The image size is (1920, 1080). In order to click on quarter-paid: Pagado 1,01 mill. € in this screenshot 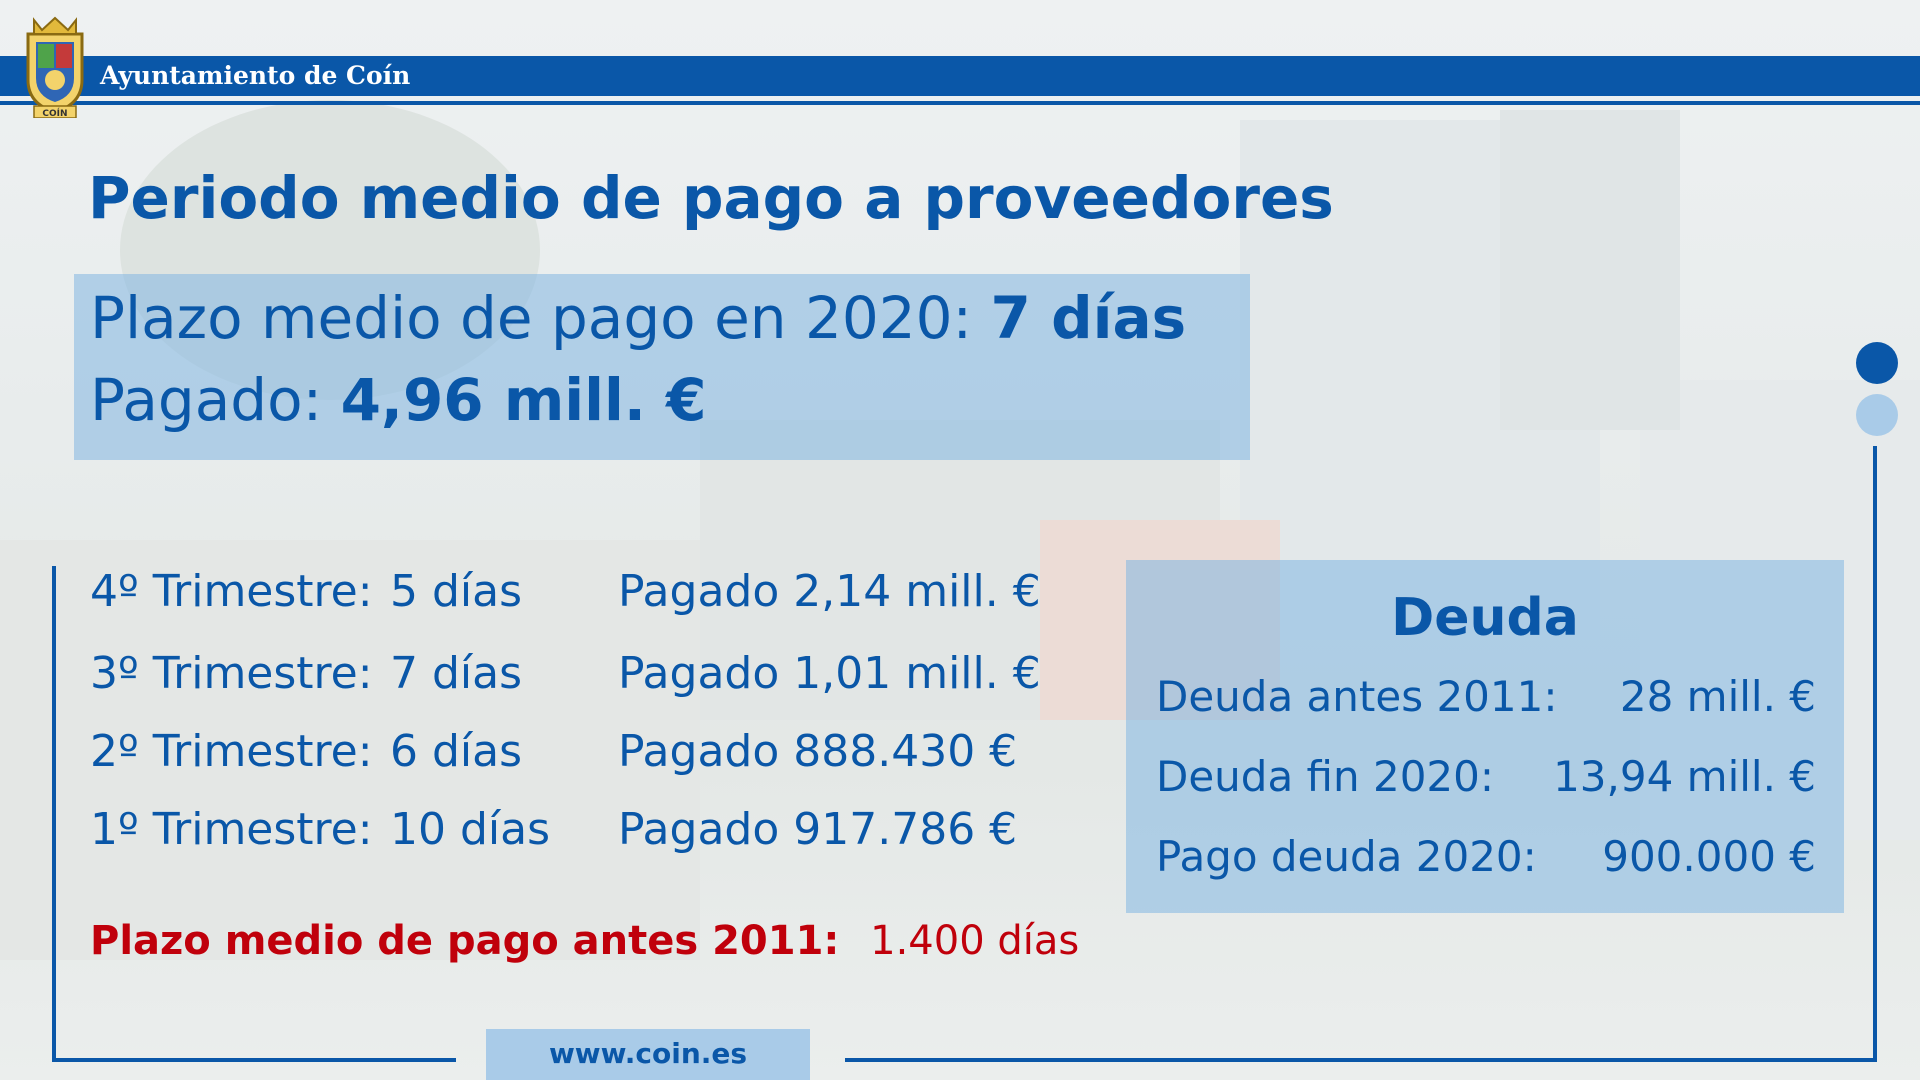, I will do `click(829, 673)`.